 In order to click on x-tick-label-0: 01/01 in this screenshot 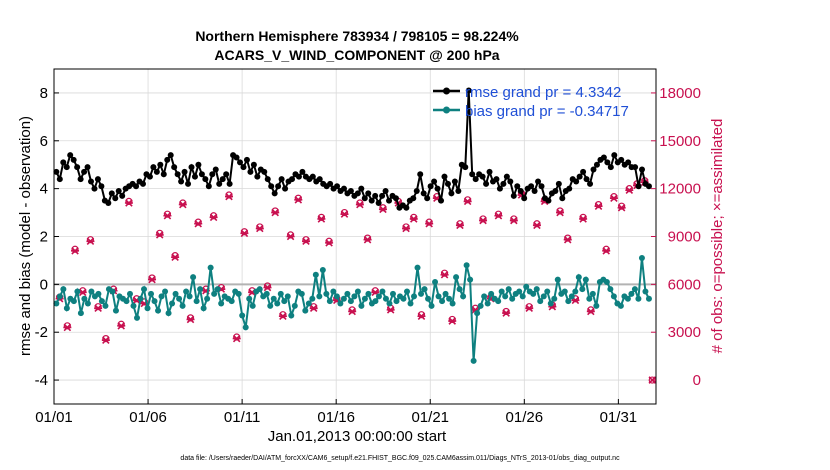, I will do `click(54, 417)`.